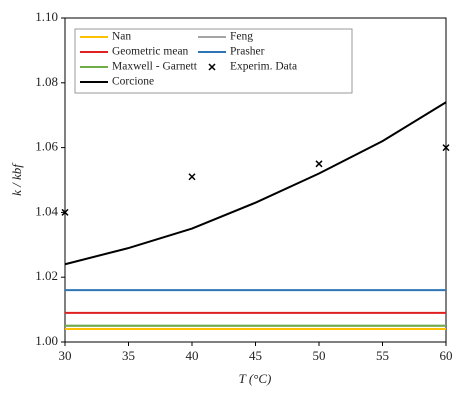 This screenshot has height=400, width=474. What do you see at coordinates (192, 355) in the screenshot?
I see `x-tick-label: 40` at bounding box center [192, 355].